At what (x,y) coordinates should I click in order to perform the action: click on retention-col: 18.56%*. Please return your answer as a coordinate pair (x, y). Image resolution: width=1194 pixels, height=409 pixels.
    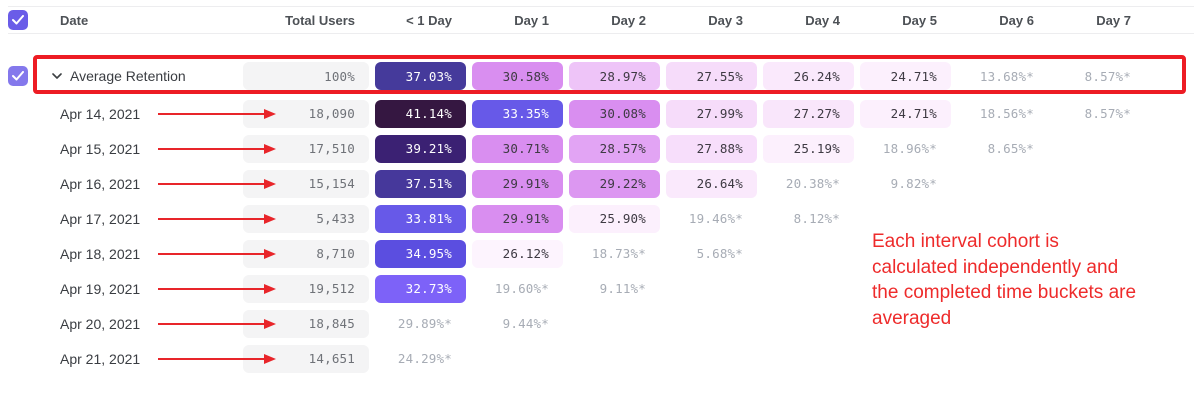
    Looking at the image, I should click on (1002, 113).